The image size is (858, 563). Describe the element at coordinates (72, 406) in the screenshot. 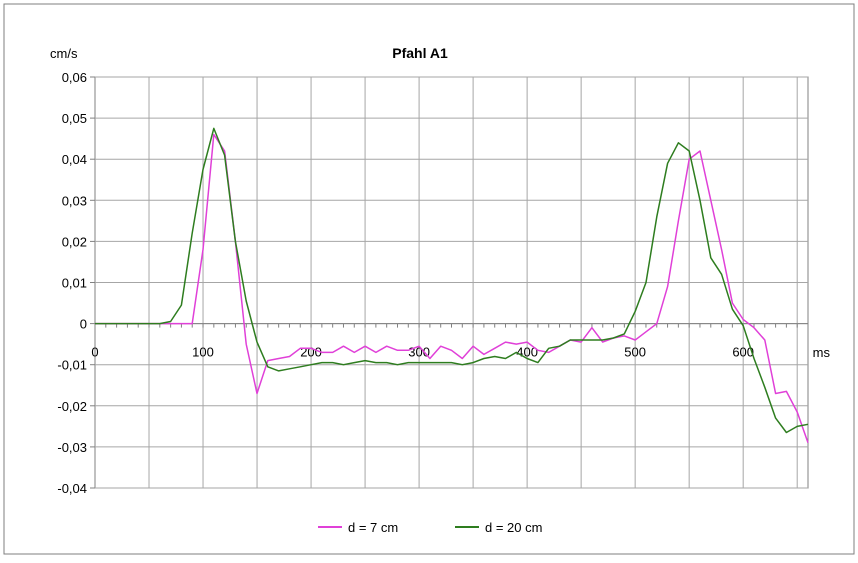

I see `y-tick-label: -0,02` at that location.